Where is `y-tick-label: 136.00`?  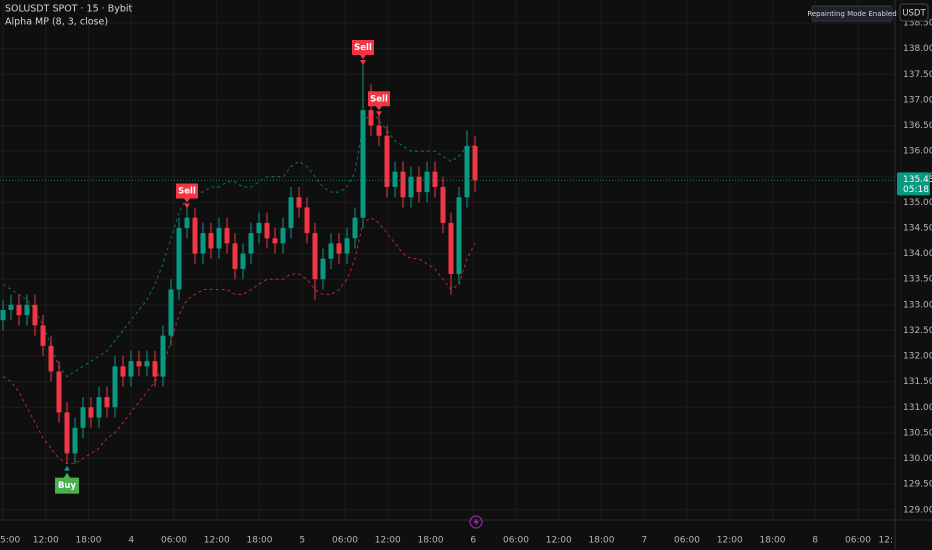 y-tick-label: 136.00 is located at coordinates (917, 152).